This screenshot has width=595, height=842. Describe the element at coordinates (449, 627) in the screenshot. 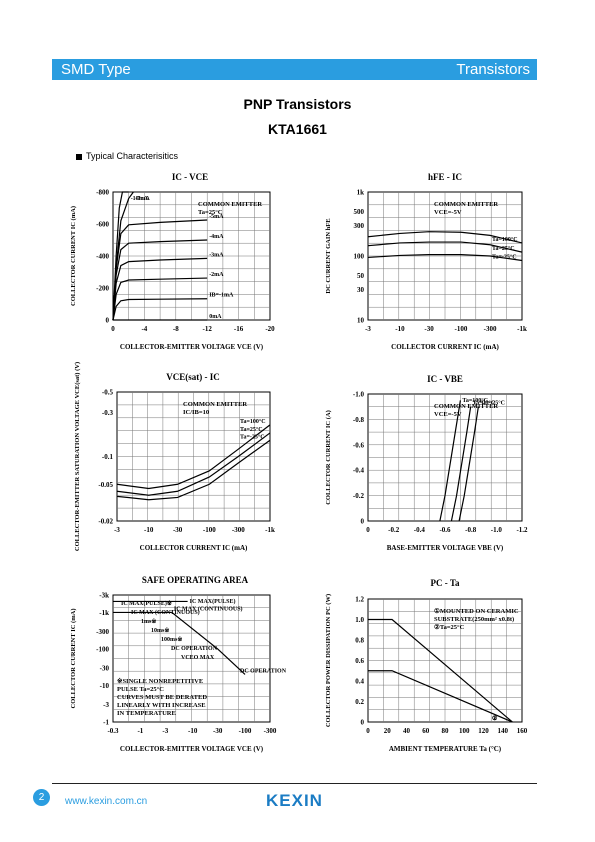

I see `annotation-text: ②Ta=25°C` at that location.